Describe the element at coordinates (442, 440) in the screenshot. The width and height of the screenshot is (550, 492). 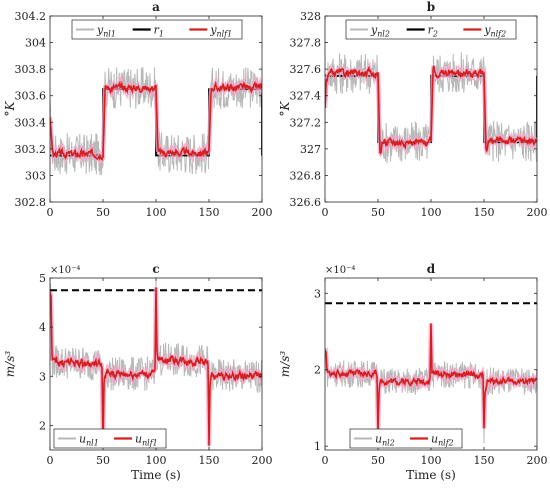
I see `legend-label: unlf2` at that location.